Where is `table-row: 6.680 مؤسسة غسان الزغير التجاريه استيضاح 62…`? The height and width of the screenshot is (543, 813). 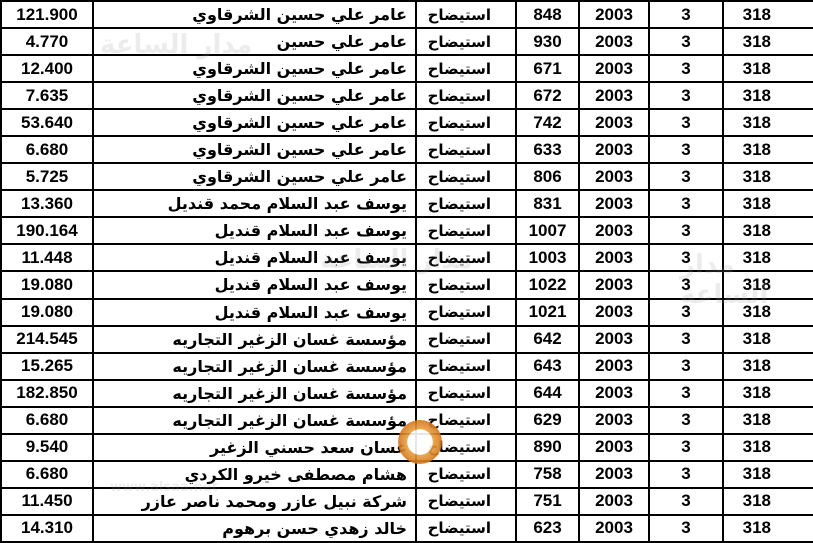
table-row: 6.680 مؤسسة غسان الزغير التجاريه استيضاح 62… is located at coordinates (406, 420).